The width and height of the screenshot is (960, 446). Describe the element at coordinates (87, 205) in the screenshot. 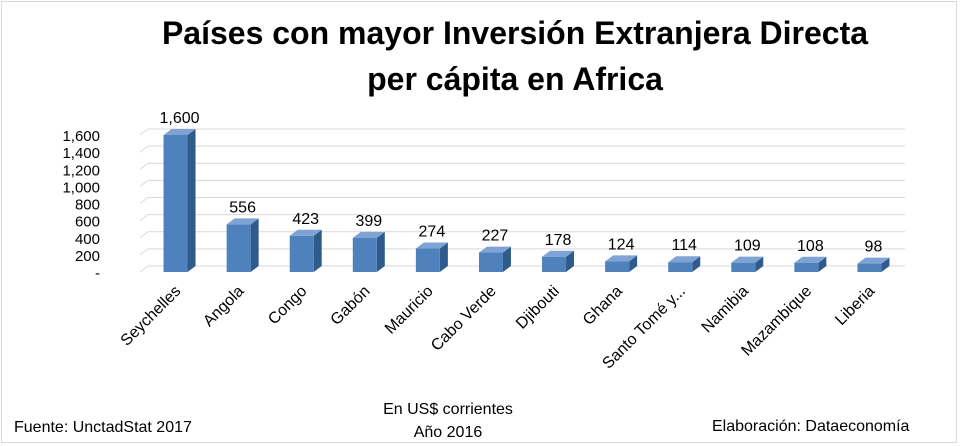

I see `y-tick-label: 800` at that location.